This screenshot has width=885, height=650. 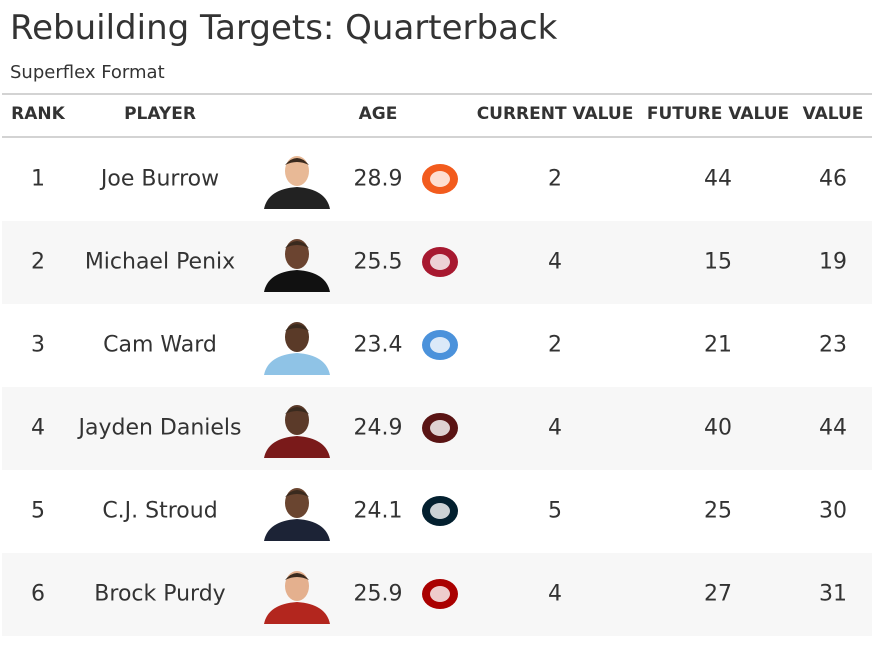 What do you see at coordinates (437, 94) in the screenshot?
I see `top-rule` at bounding box center [437, 94].